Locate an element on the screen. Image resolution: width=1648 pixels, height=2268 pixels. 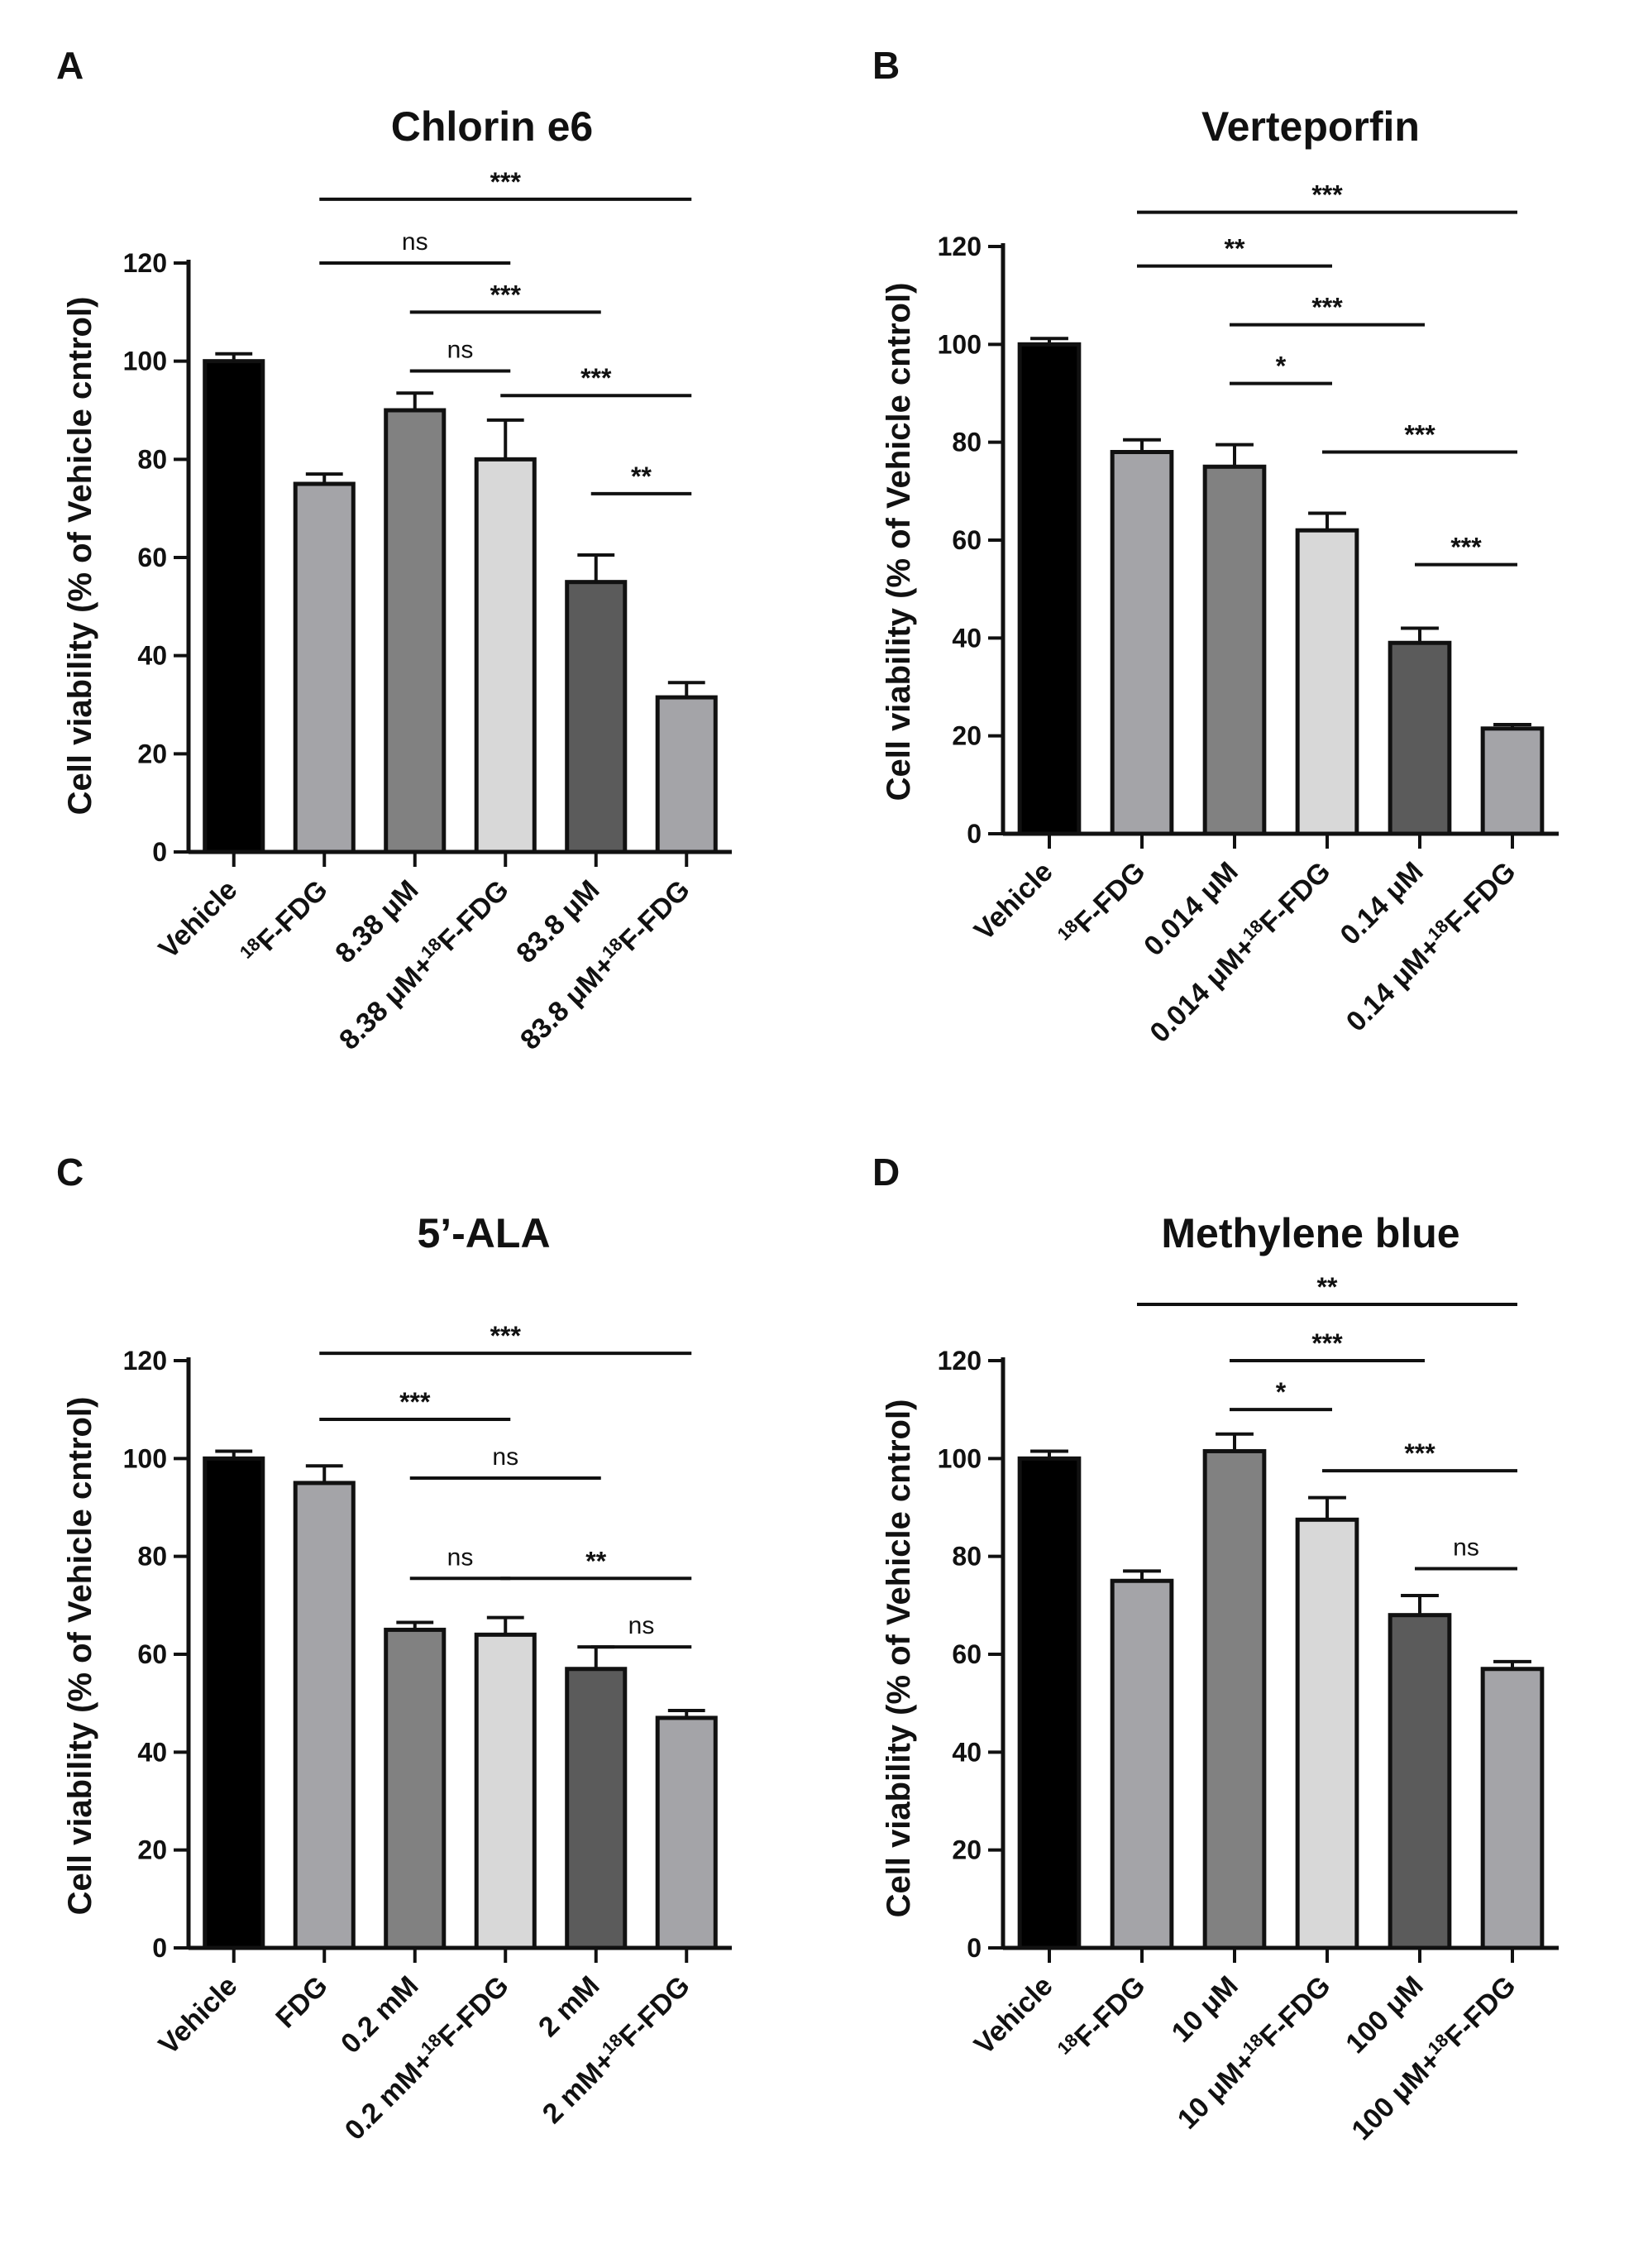
x-tick-label: 0.014 μM+18F-FDG is located at coordinates (1240, 951).